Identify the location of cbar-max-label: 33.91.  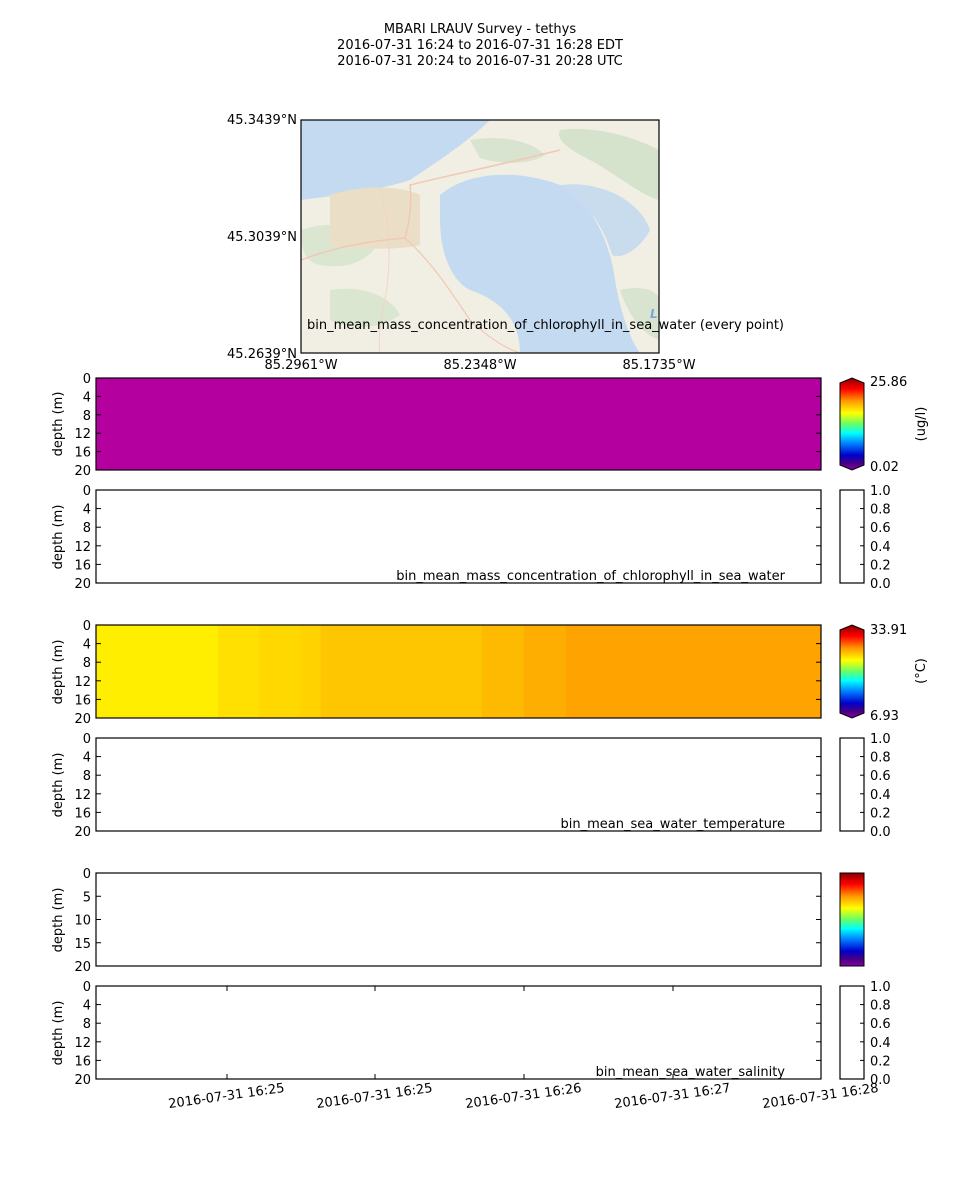
(888, 630).